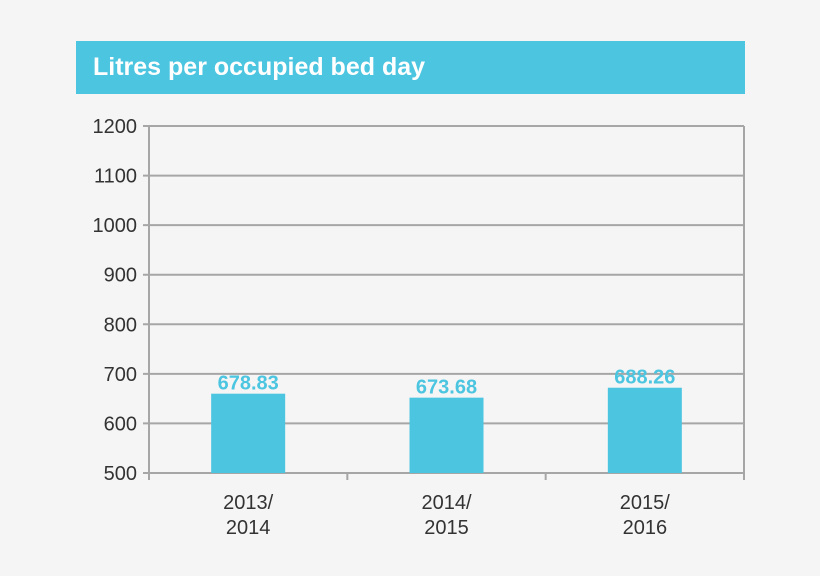 The image size is (820, 576). I want to click on y-tick-label-700: 700, so click(120, 375).